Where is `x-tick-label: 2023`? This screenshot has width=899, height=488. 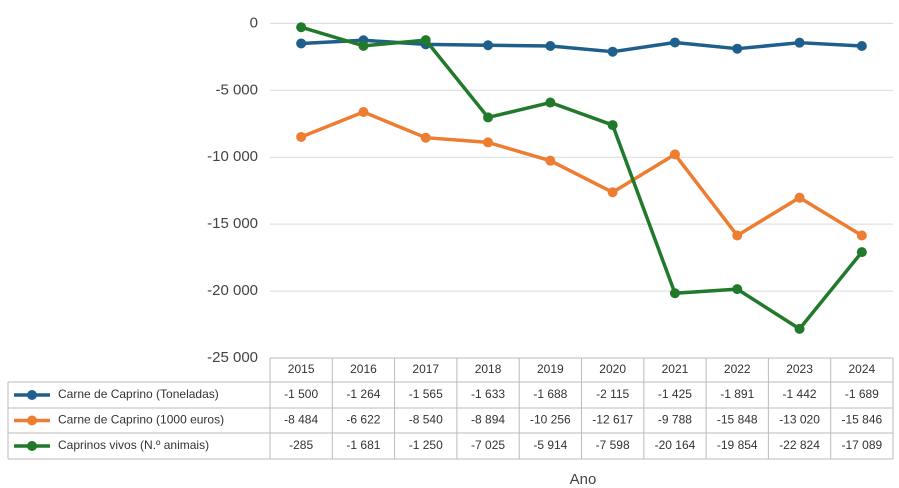
x-tick-label: 2023 is located at coordinates (799, 369).